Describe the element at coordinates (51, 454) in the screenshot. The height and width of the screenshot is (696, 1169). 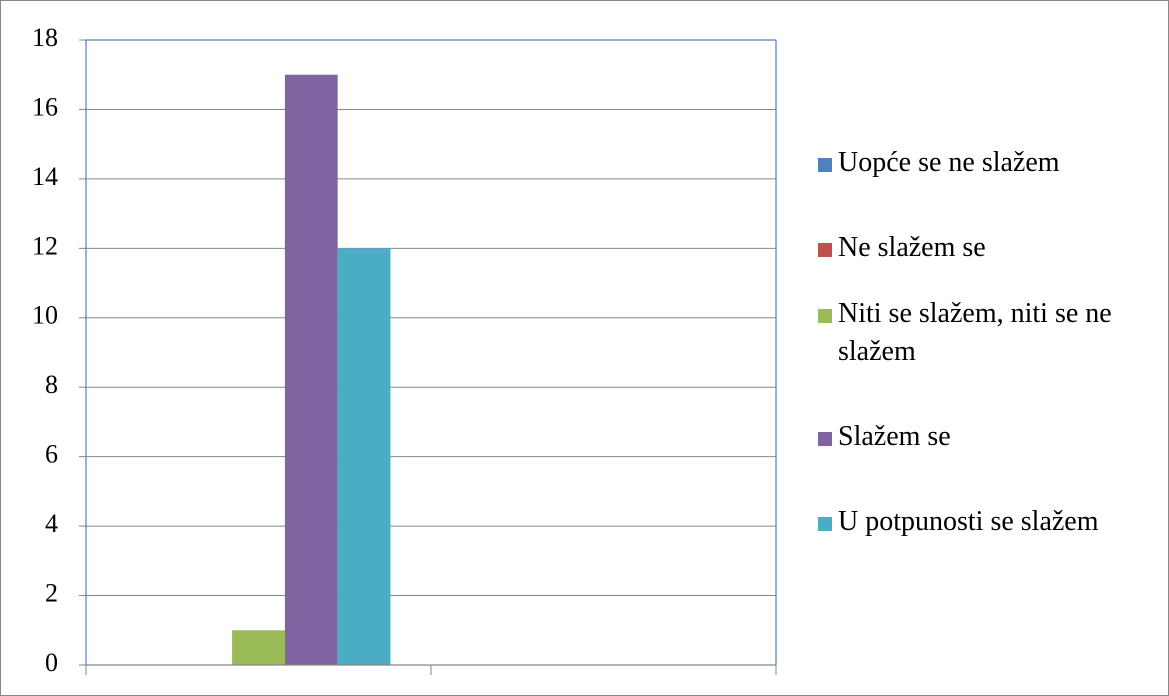
I see `y-tick-label: 6` at that location.